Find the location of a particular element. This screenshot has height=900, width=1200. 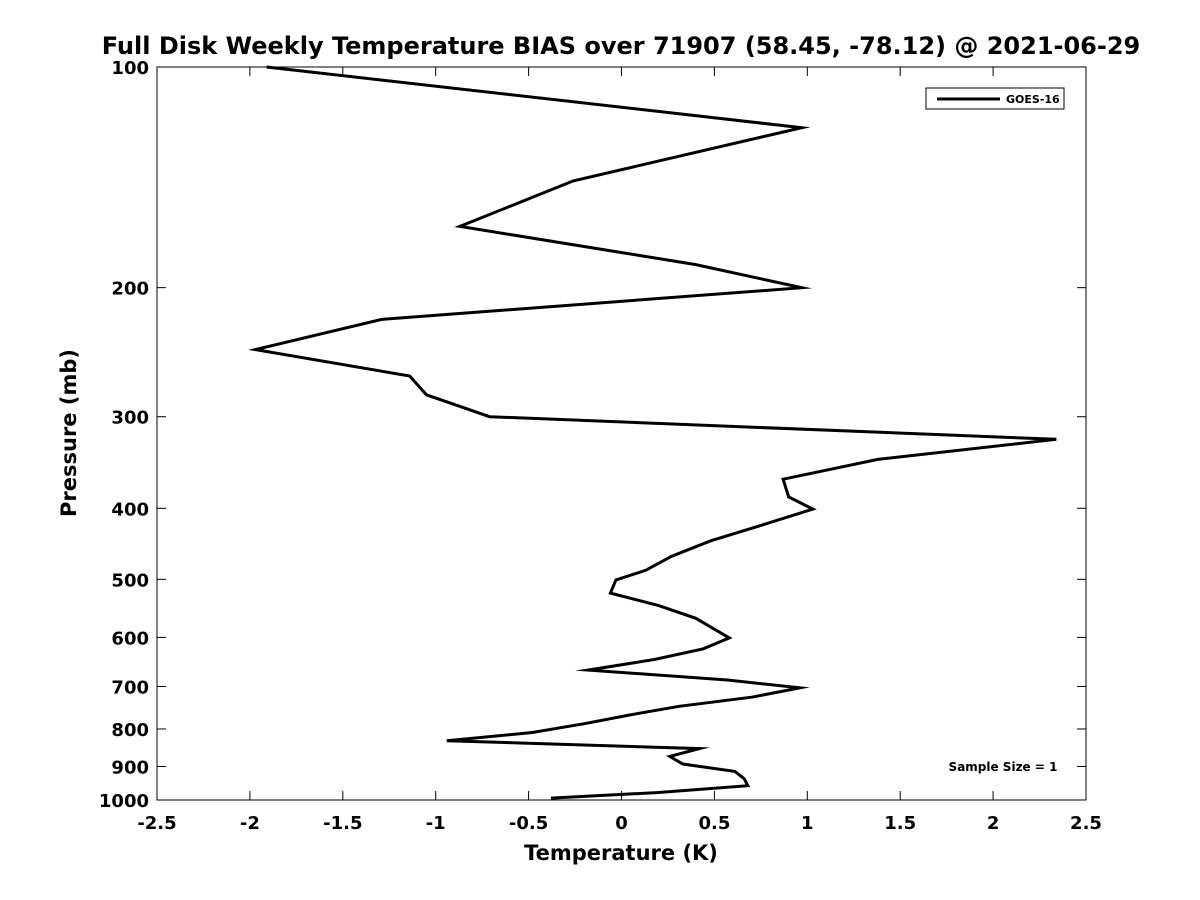

y-tick-label: 1000 is located at coordinates (124, 801).